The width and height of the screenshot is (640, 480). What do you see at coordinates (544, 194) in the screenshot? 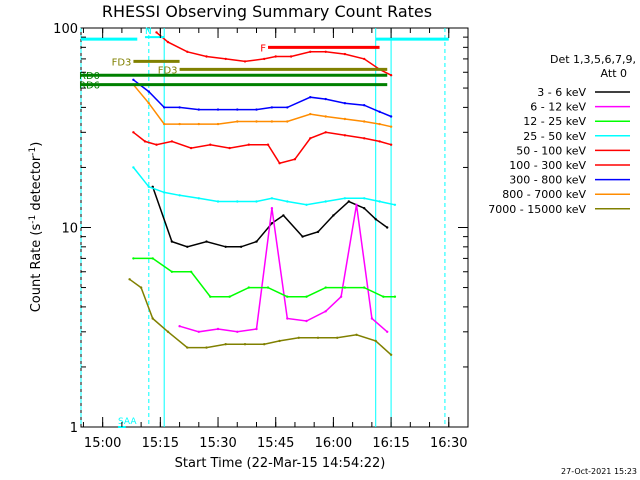
I see `legend-label-7: 800 - 7000 keV` at bounding box center [544, 194].